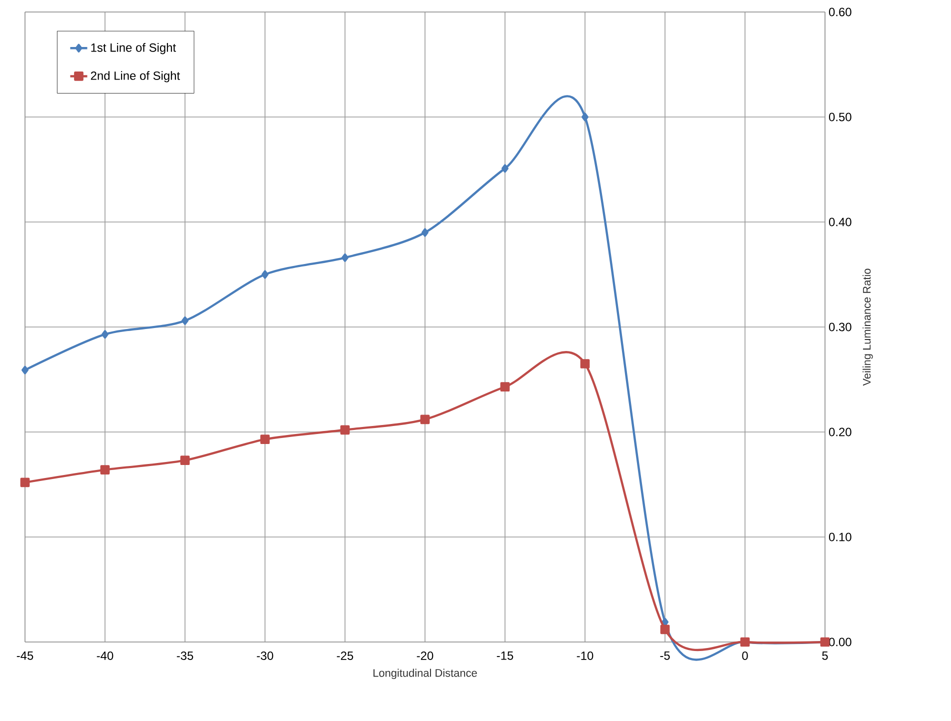  Describe the element at coordinates (265, 656) in the screenshot. I see `x-tick-label: -30` at that location.